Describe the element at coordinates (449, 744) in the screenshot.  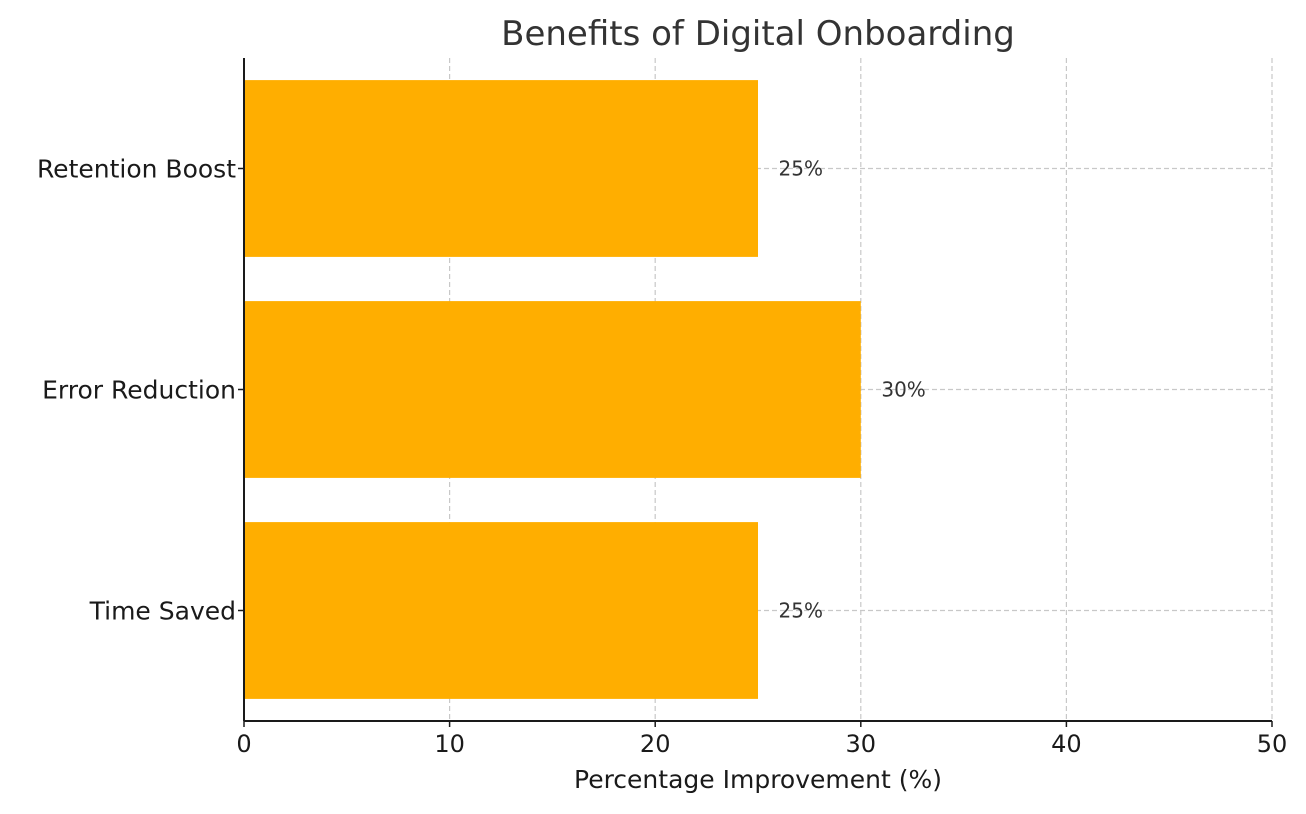
I see `x-tick-label: 10` at that location.